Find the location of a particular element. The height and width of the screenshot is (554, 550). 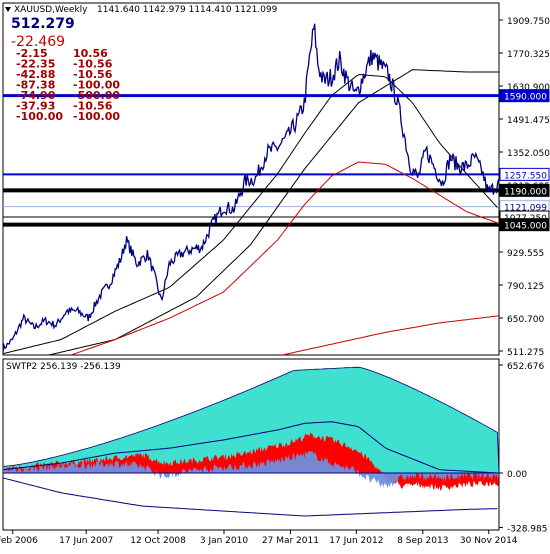

level-label-text: 1045.000 is located at coordinates (525, 227).